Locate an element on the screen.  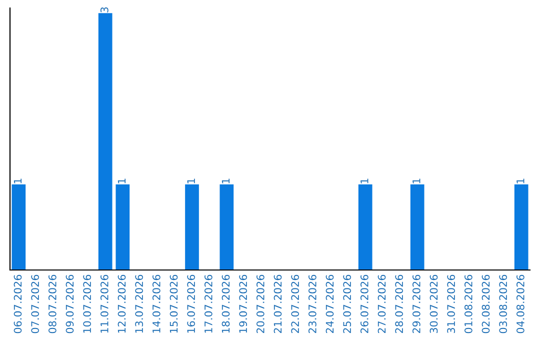
x-tick-label: 07.07.2026 is located at coordinates (35, 304).